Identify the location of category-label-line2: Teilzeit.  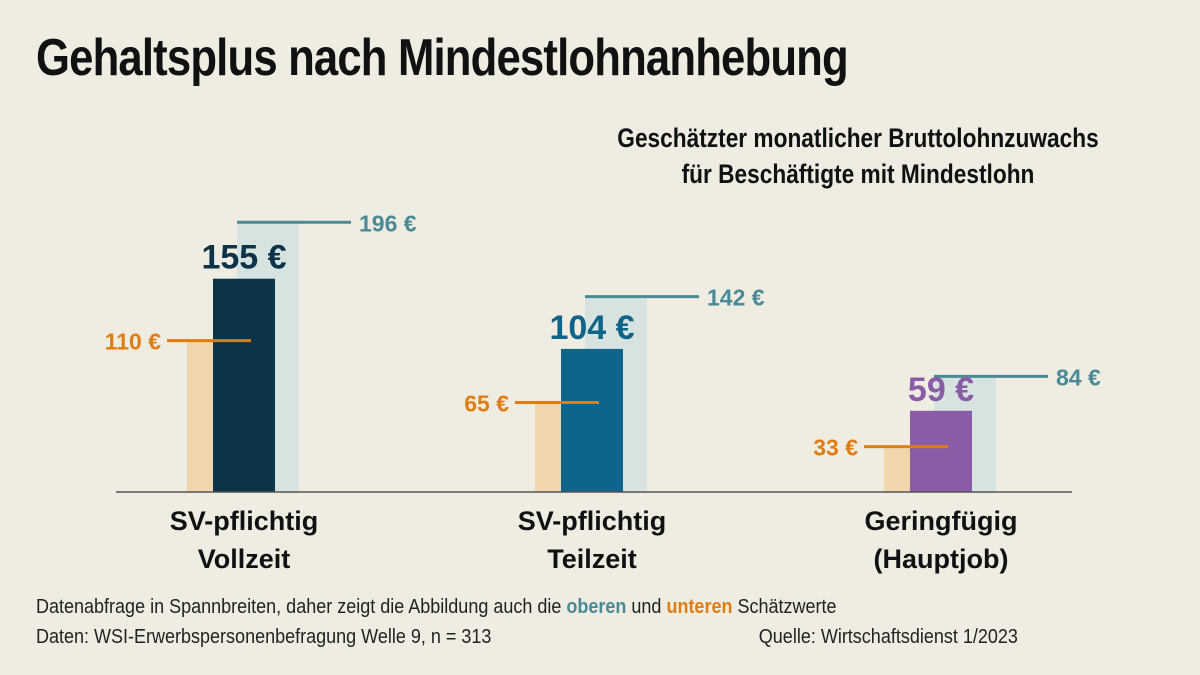
(592, 559).